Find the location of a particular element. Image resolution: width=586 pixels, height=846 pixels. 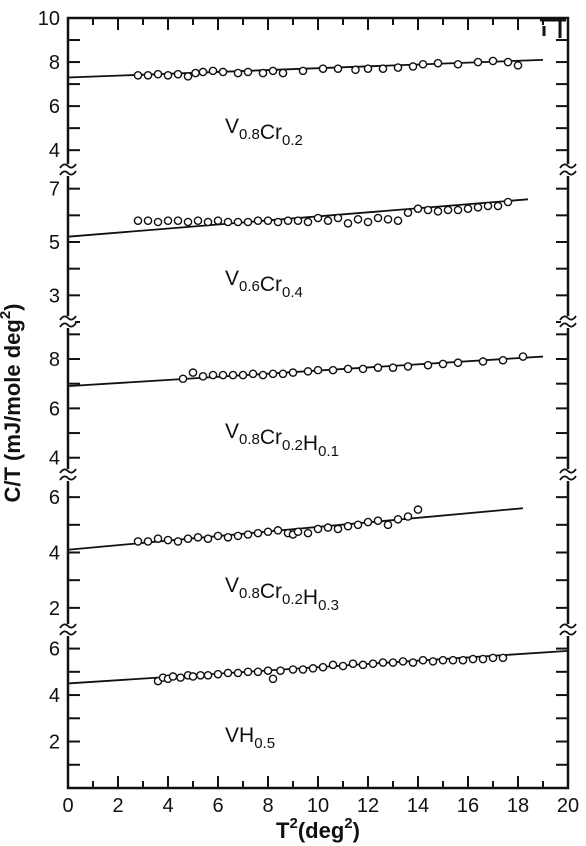

y-tick-label: 8 is located at coordinates (54, 360).